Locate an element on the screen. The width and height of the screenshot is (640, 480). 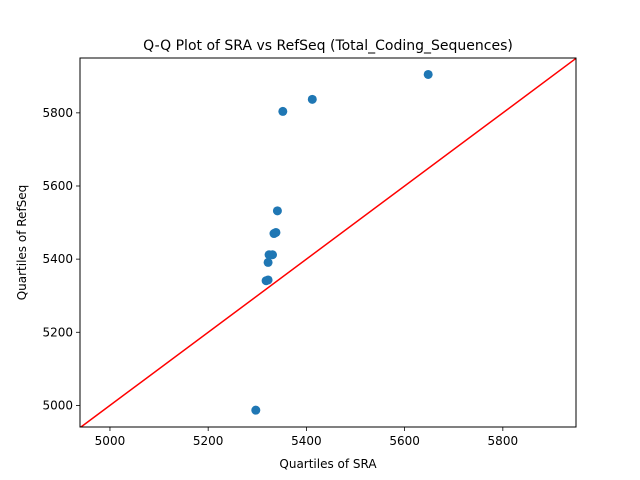
y-tick-label: 5600 is located at coordinates (57, 186).